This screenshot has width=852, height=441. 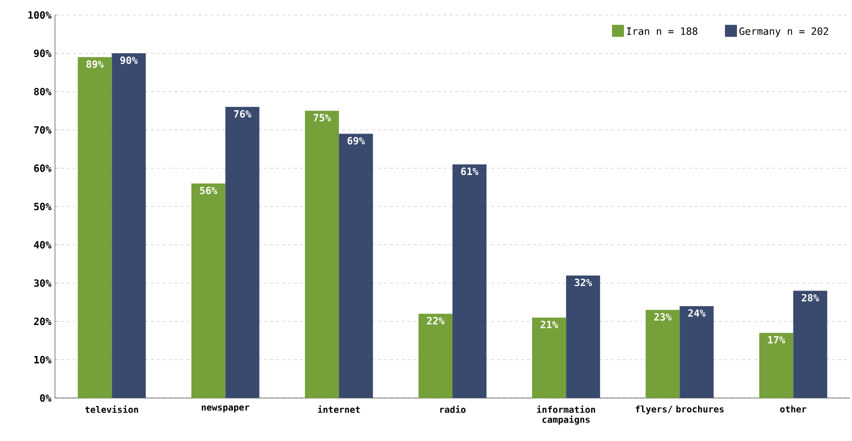 I want to click on data-label: 23%, so click(x=663, y=317).